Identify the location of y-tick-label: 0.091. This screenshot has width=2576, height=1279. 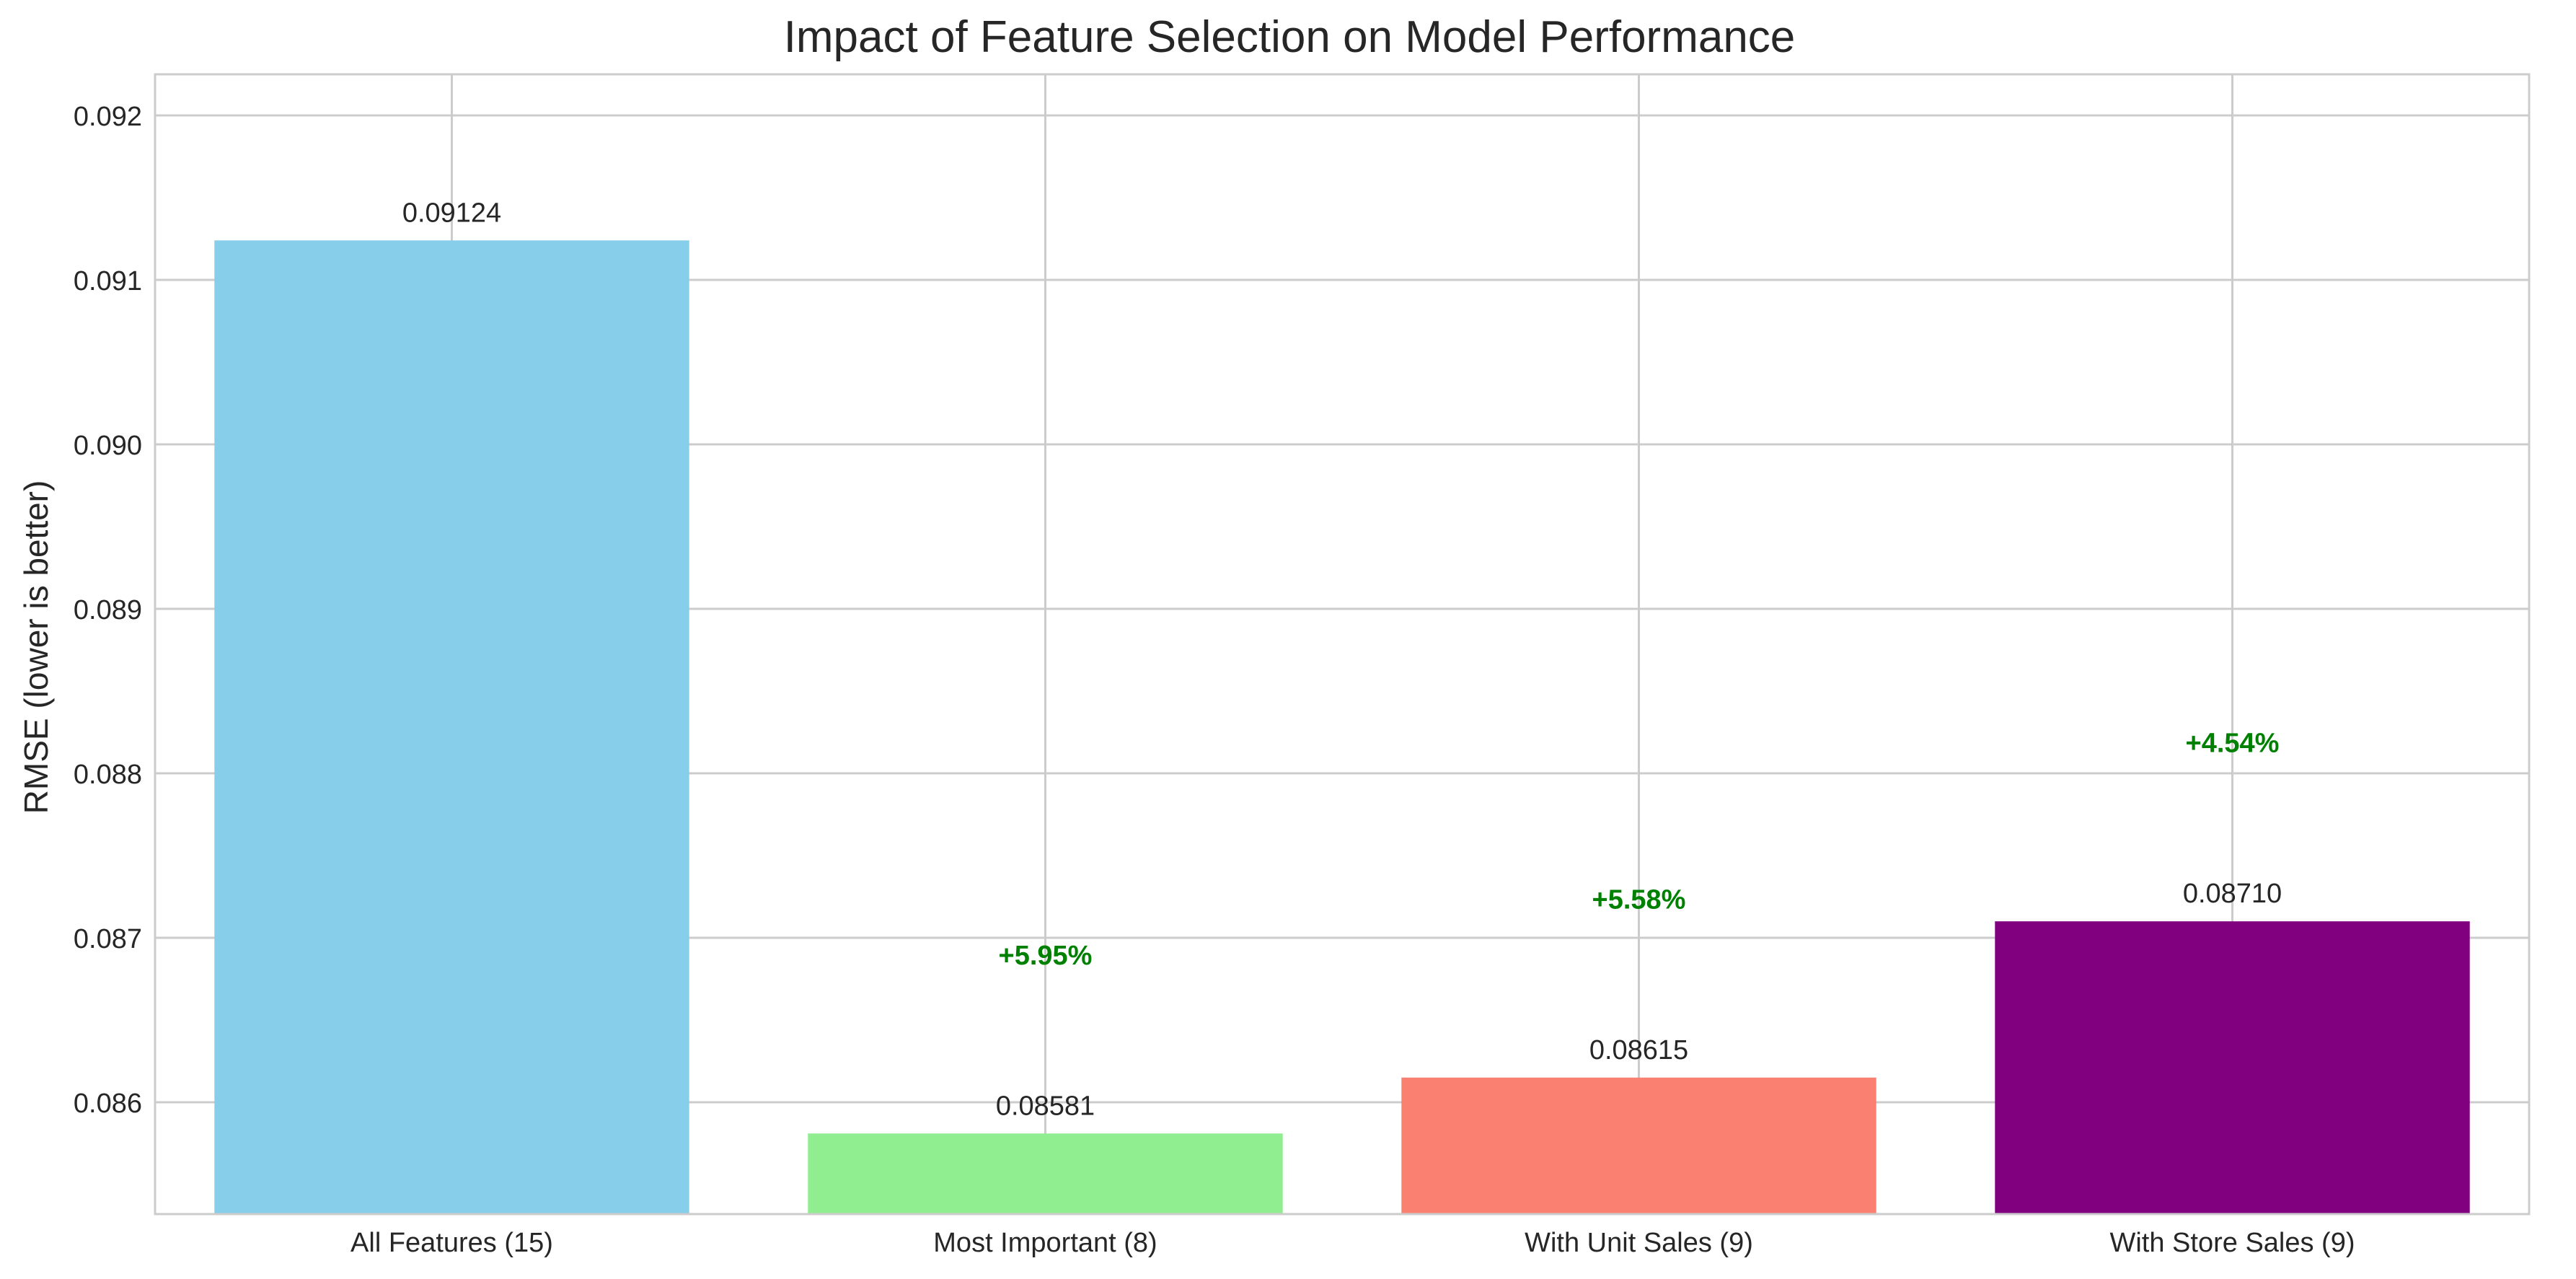
(108, 281).